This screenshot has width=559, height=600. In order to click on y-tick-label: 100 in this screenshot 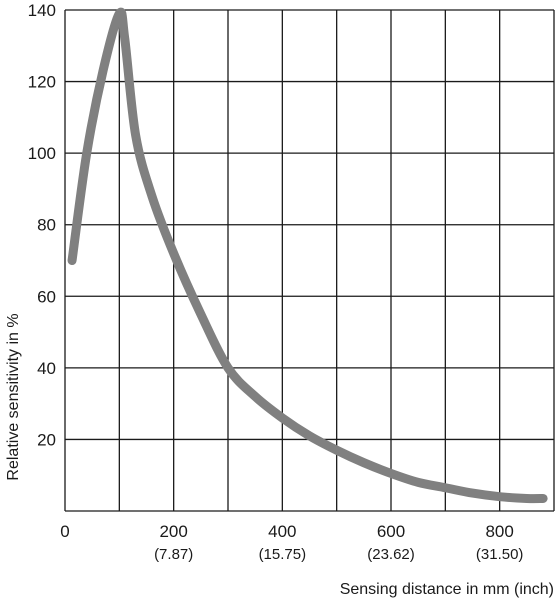, I will do `click(42, 153)`.